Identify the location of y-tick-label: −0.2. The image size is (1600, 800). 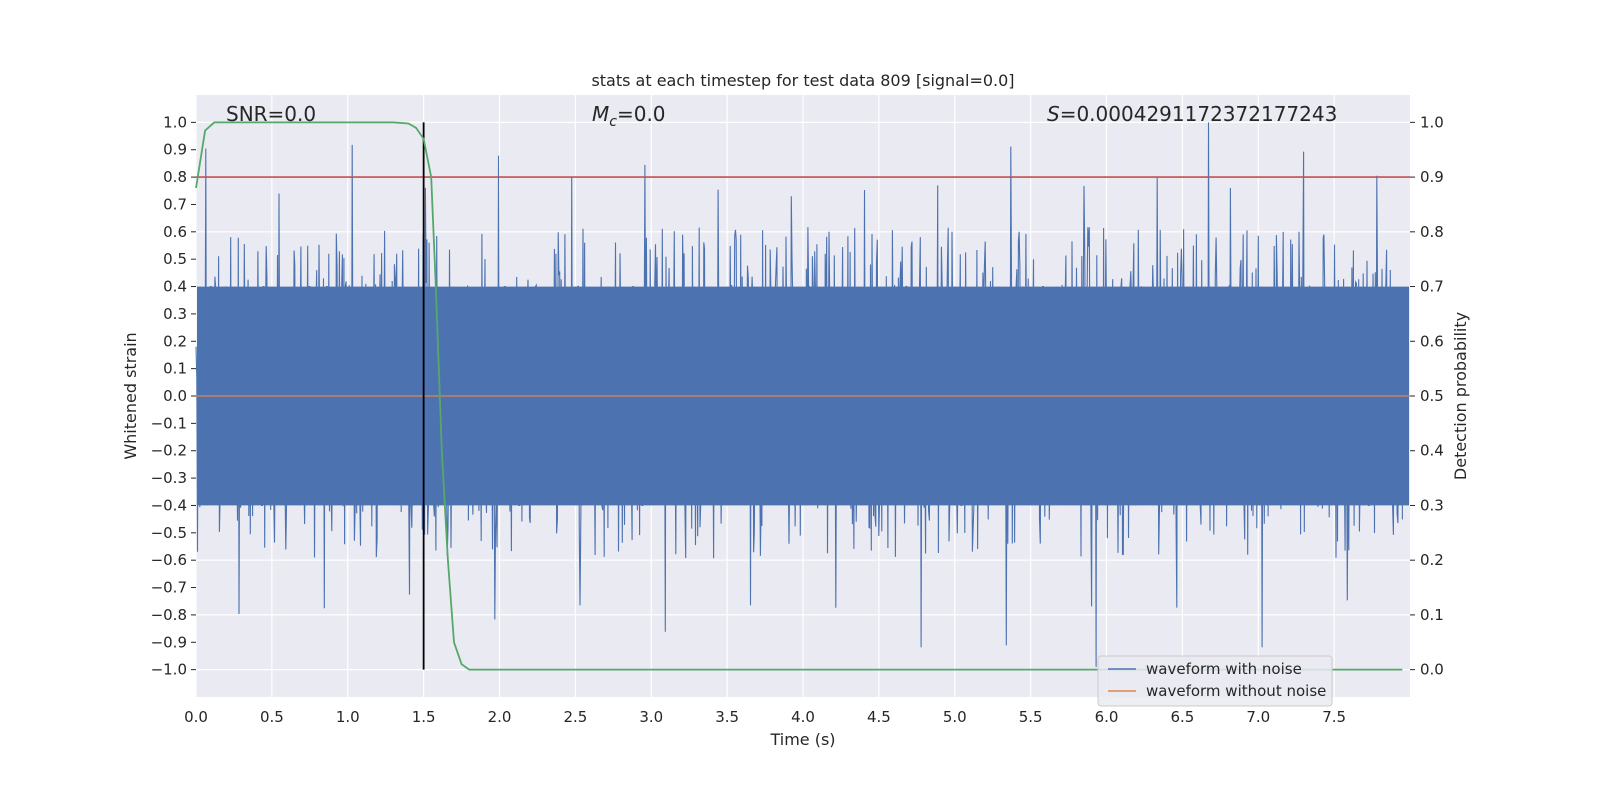
(169, 451).